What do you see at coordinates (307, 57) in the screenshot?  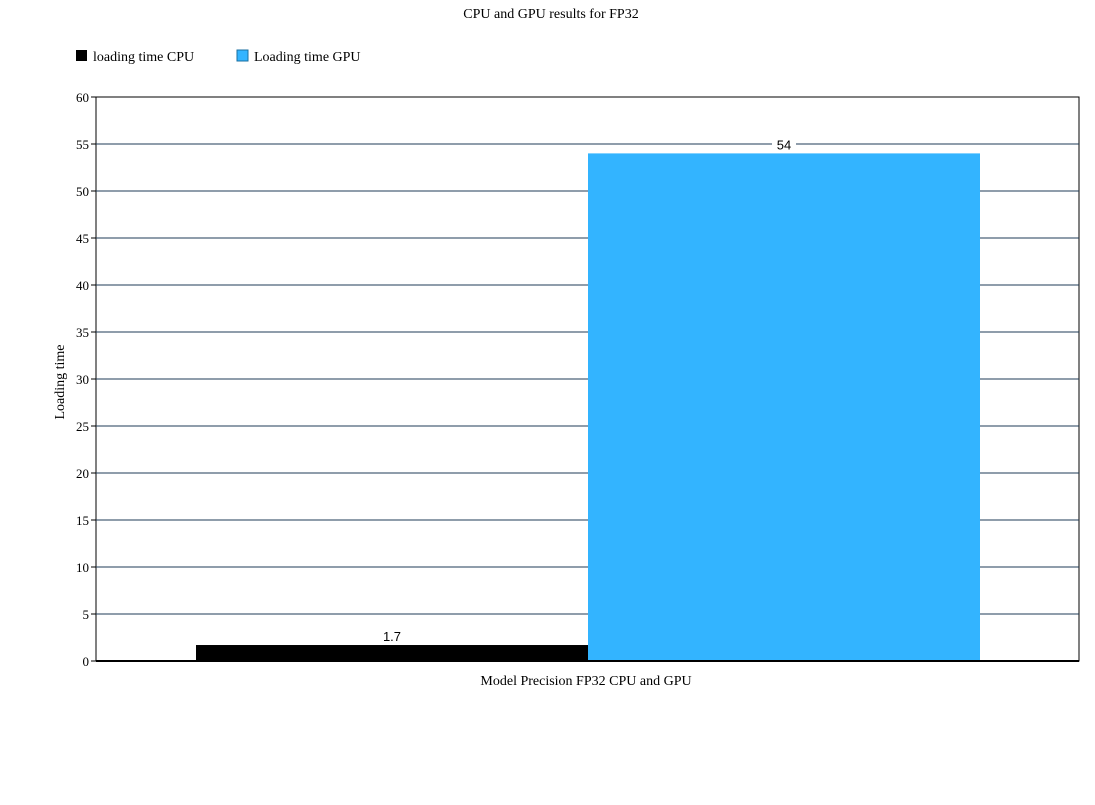 I see `legend-label-gpu: Loading time GPU` at bounding box center [307, 57].